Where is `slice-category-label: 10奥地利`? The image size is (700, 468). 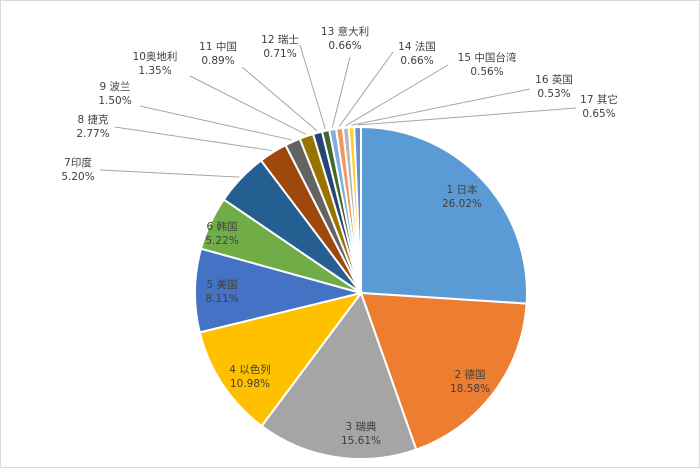
slice-category-label: 10奥地利 is located at coordinates (155, 56).